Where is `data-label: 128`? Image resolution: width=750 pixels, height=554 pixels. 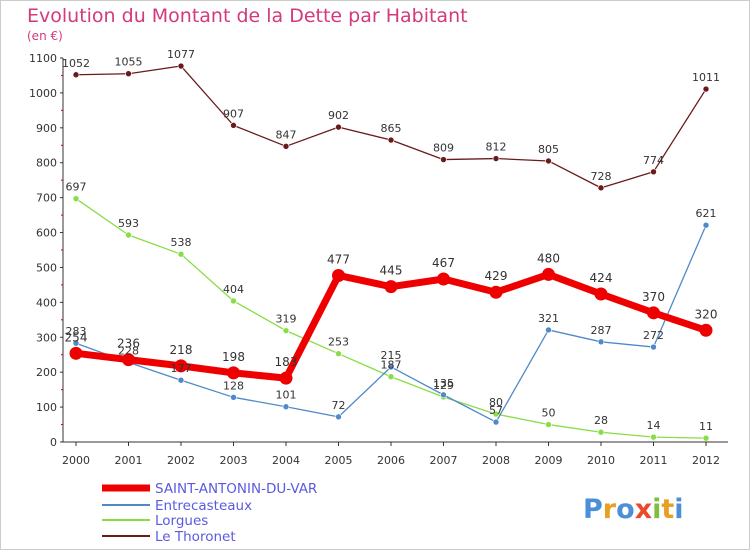 data-label: 128 is located at coordinates (233, 385).